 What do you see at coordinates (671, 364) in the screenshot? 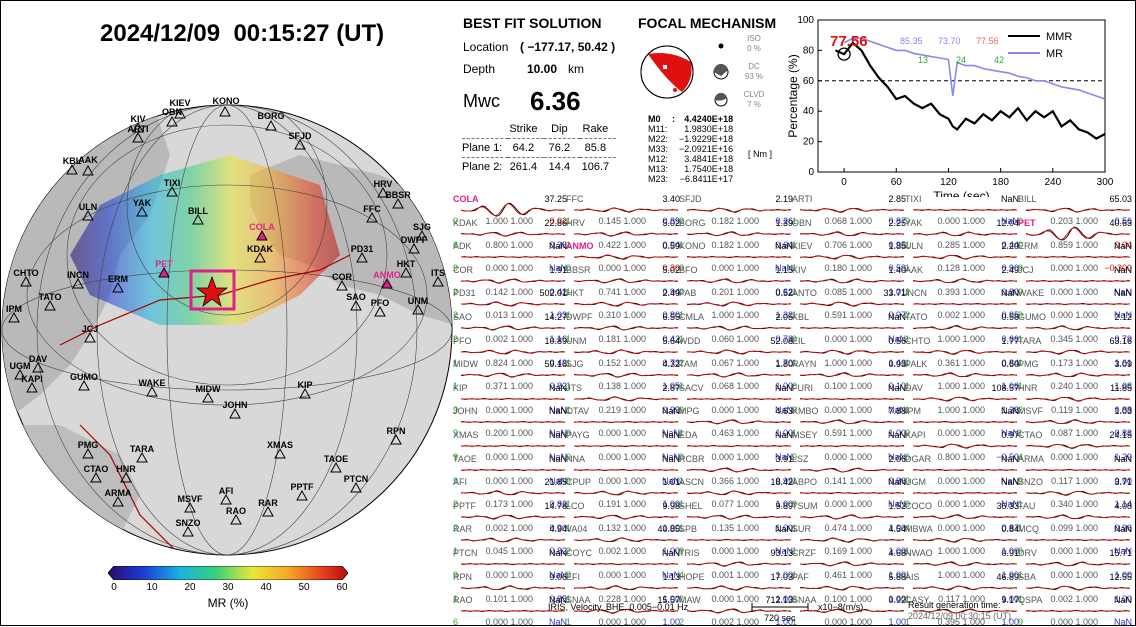
I see `station-amplitude: 4.32` at bounding box center [671, 364].